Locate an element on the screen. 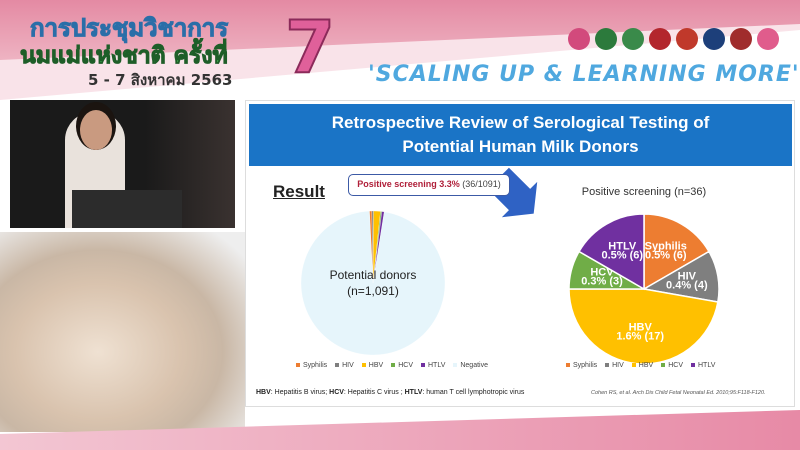 The width and height of the screenshot is (800, 450). fn-text-hcv: : Hepatitis C virus ; is located at coordinates (374, 392).